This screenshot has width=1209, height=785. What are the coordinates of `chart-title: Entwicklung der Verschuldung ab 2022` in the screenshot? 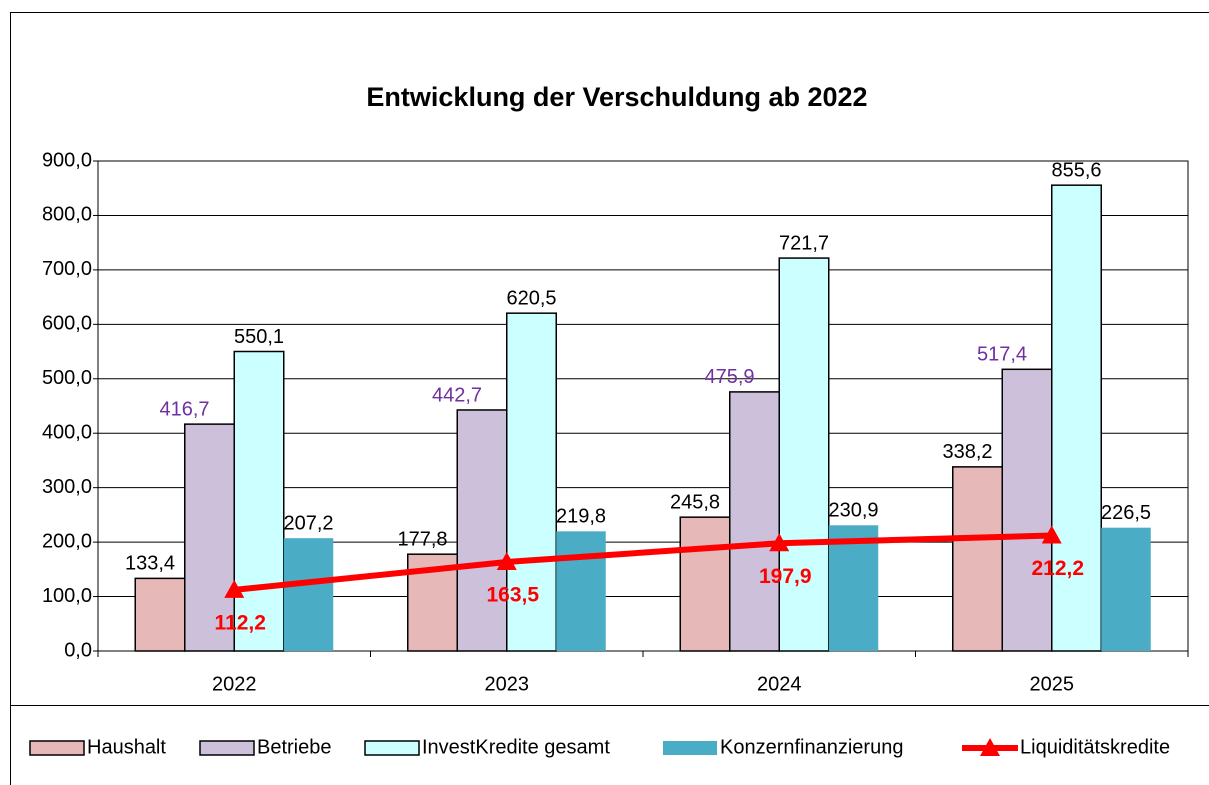 It's located at (616, 97).